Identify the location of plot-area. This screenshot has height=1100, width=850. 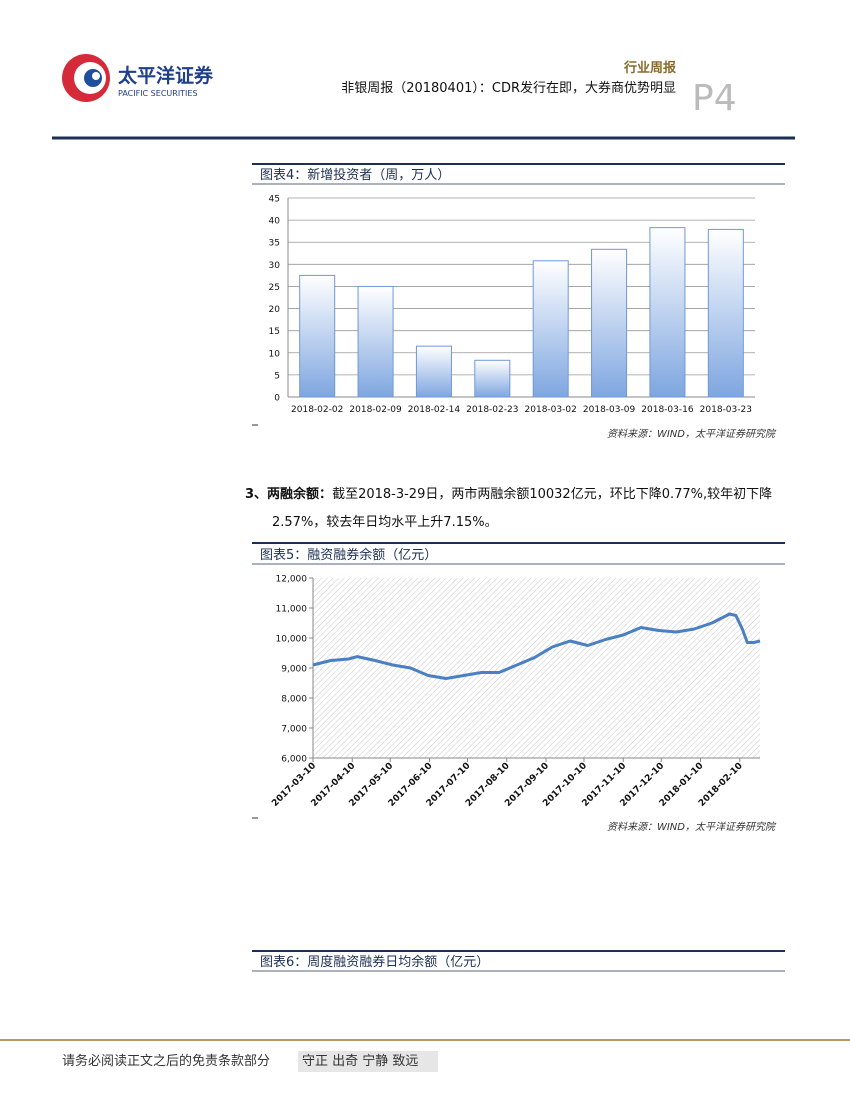
(536, 668).